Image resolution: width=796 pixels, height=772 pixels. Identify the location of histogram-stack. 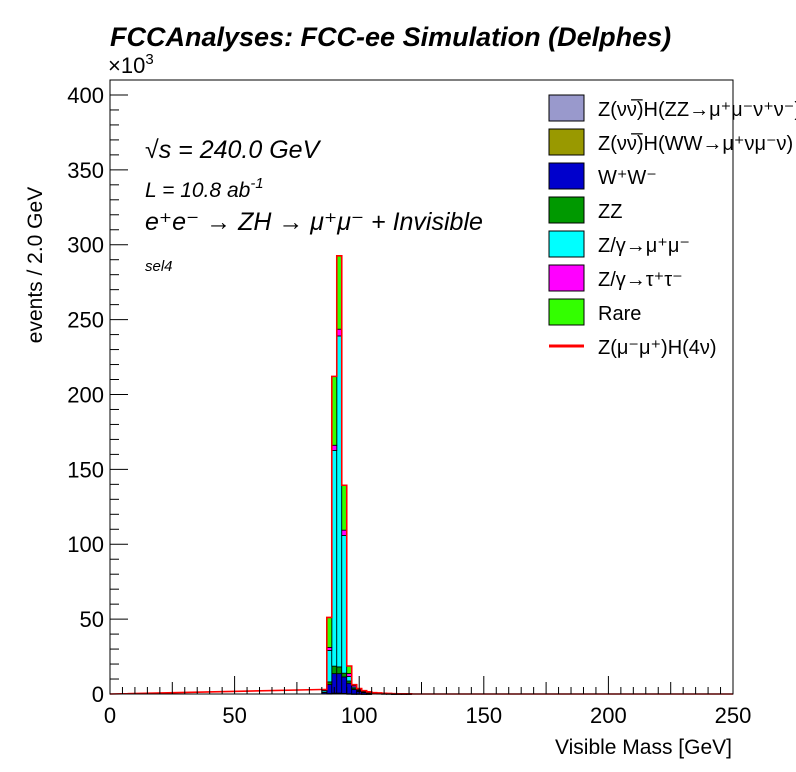
(366, 475).